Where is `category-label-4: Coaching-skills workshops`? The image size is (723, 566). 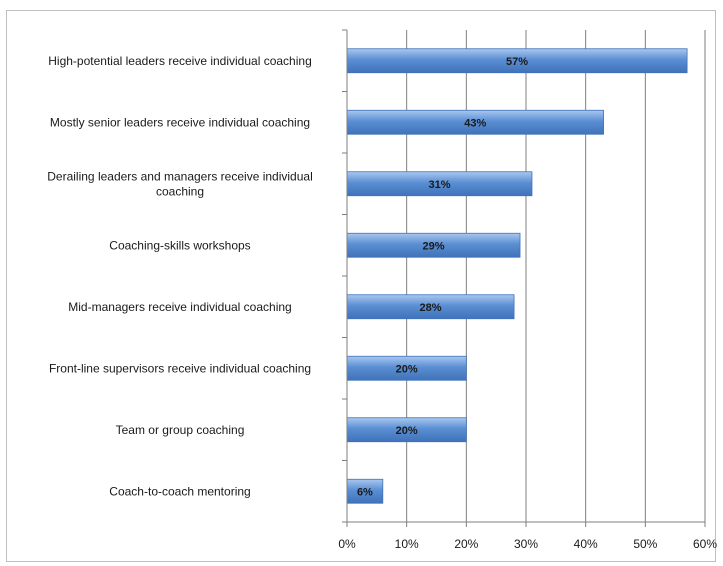
category-label-4: Coaching-skills workshops is located at coordinates (179, 245).